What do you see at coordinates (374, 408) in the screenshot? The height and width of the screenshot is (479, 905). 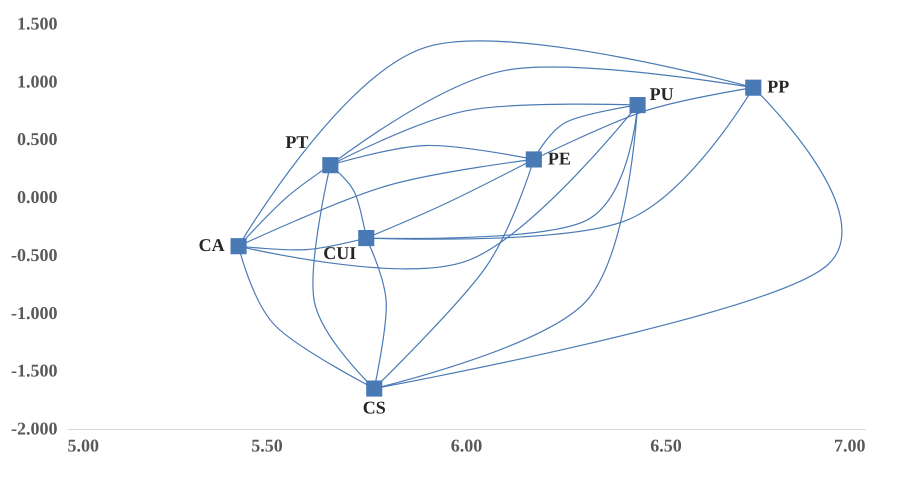 I see `series-label: CS` at bounding box center [374, 408].